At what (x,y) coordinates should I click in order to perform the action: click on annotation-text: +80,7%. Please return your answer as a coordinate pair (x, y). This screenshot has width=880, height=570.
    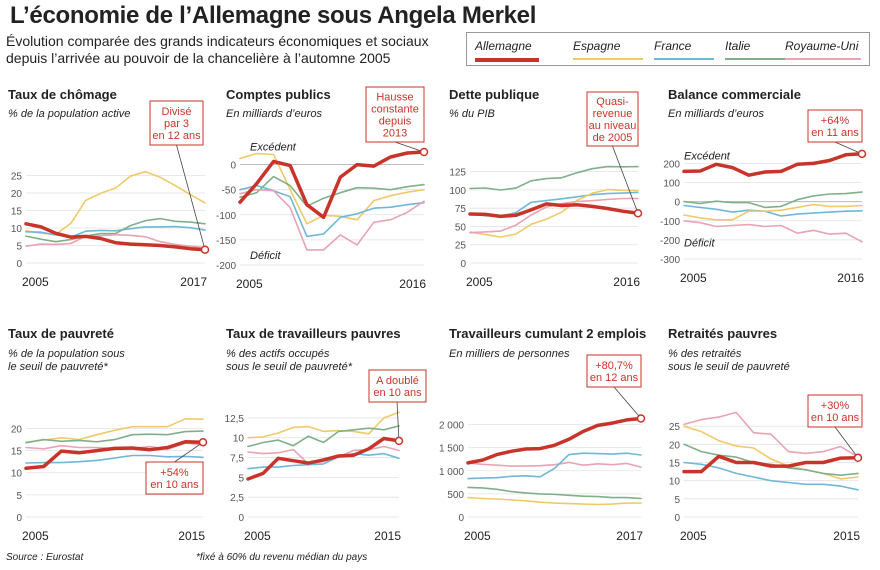
    Looking at the image, I should click on (614, 366).